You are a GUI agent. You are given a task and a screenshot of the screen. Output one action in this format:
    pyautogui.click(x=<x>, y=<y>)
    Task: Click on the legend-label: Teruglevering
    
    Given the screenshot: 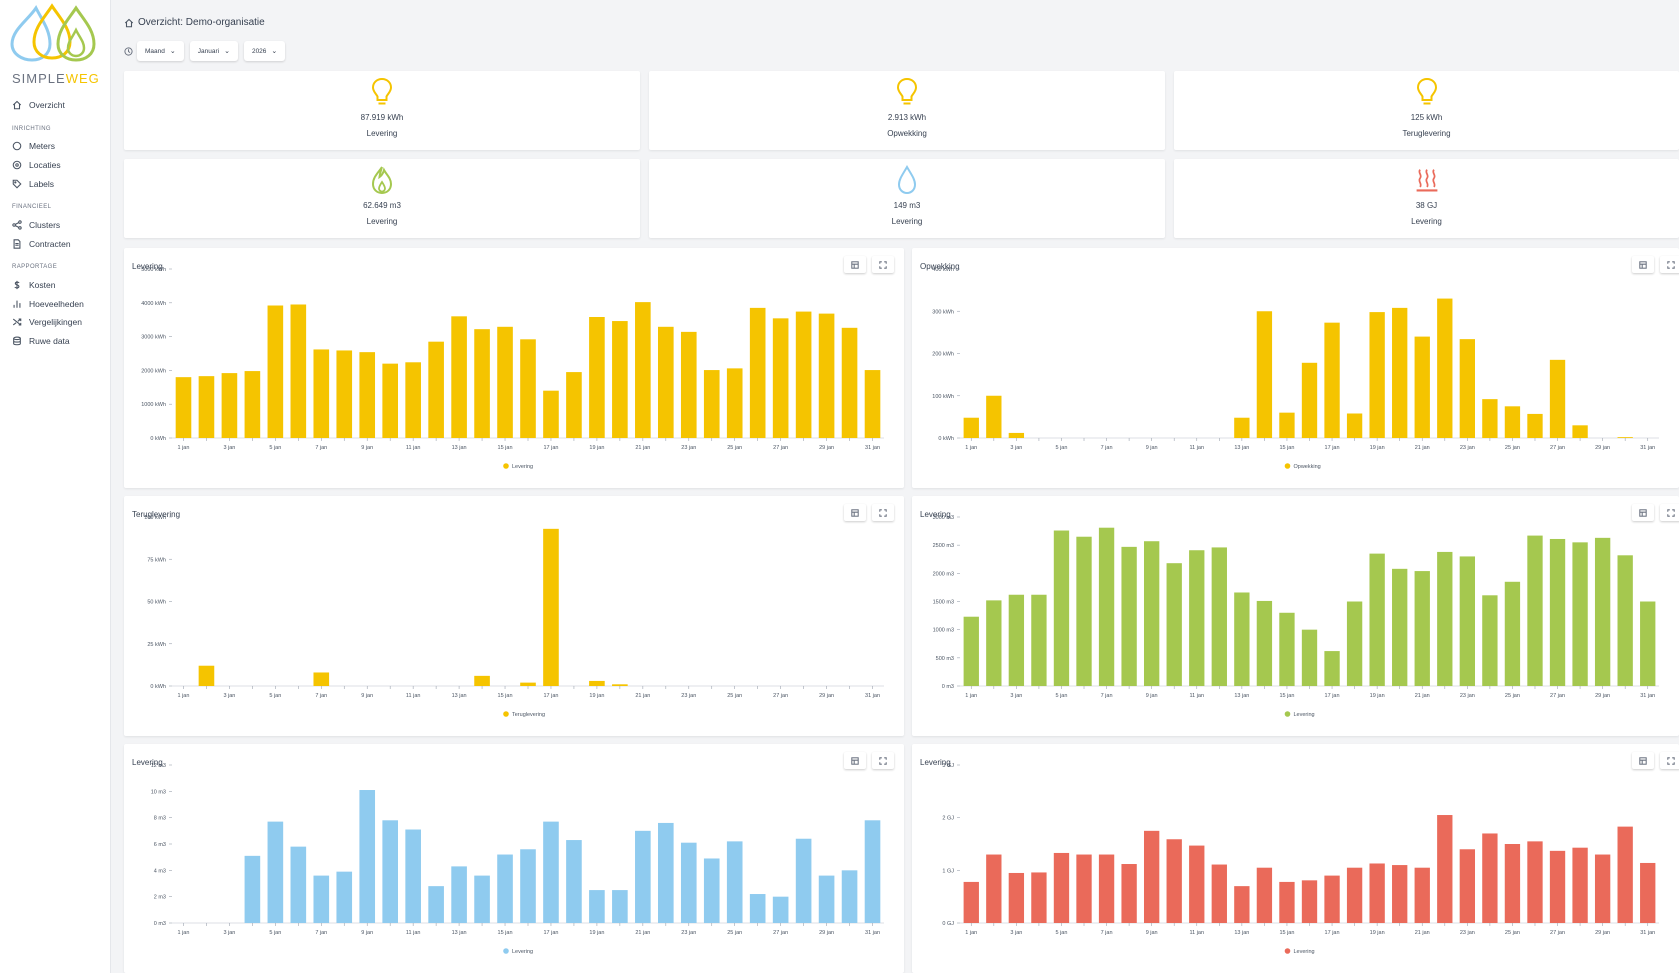 What is the action you would take?
    pyautogui.click(x=528, y=715)
    